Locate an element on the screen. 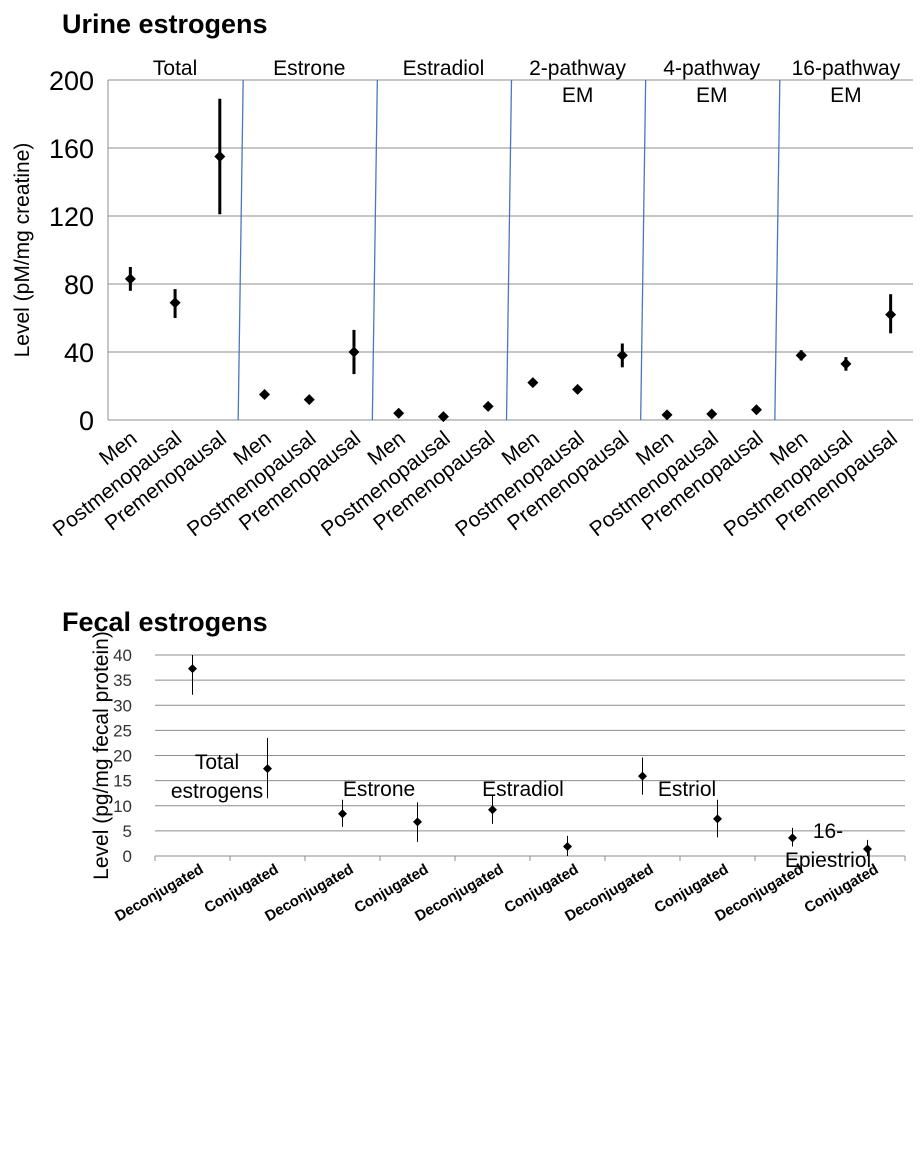 The image size is (921, 1165). fecal-chart-title: Fecal estrogens is located at coordinates (165, 622).